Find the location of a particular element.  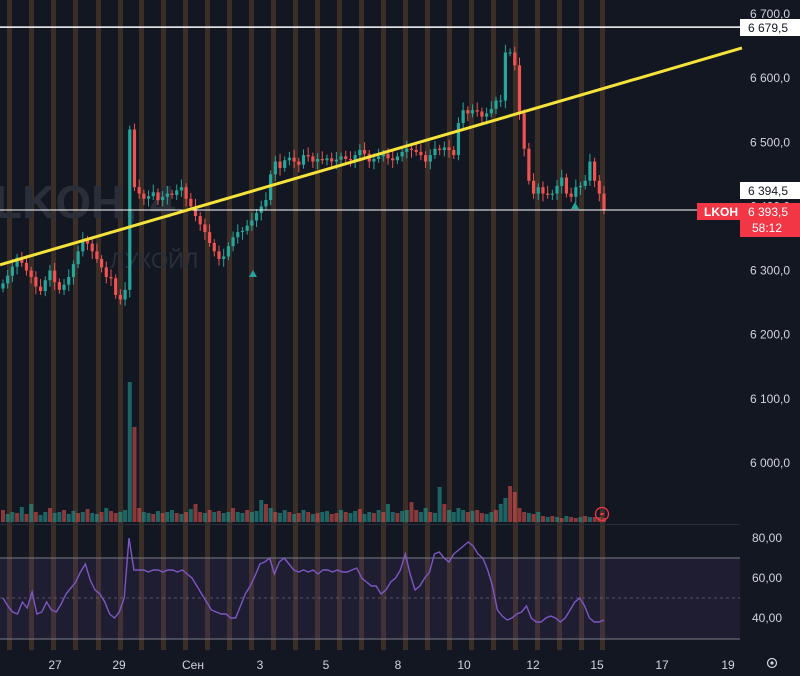

time-tick-label: 27 is located at coordinates (55, 665).